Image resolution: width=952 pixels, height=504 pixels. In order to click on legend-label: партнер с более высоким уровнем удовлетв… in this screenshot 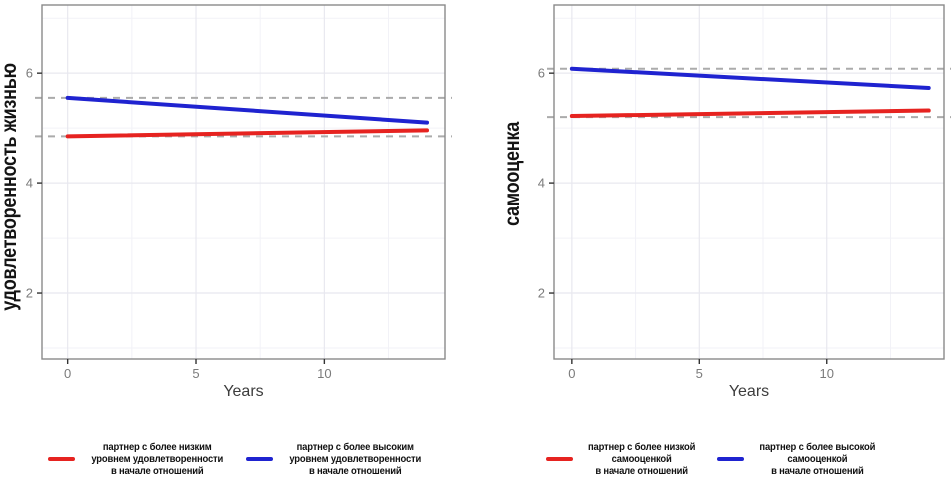, I will do `click(355, 459)`.